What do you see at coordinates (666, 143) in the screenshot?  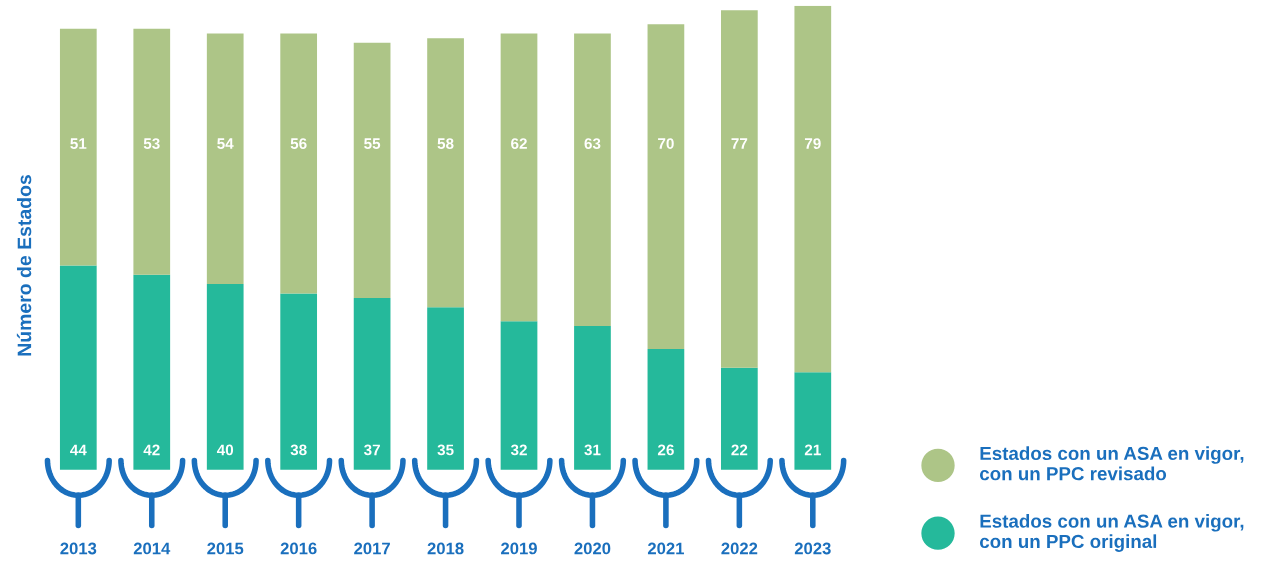 I see `data-label: 70` at bounding box center [666, 143].